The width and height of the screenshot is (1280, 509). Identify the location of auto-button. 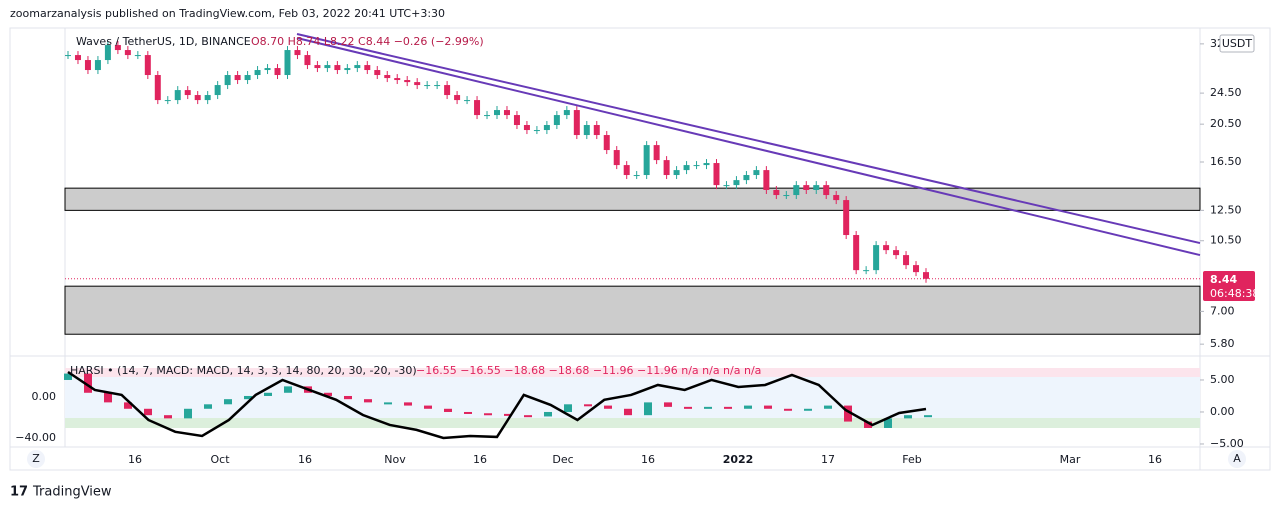
(1237, 459).